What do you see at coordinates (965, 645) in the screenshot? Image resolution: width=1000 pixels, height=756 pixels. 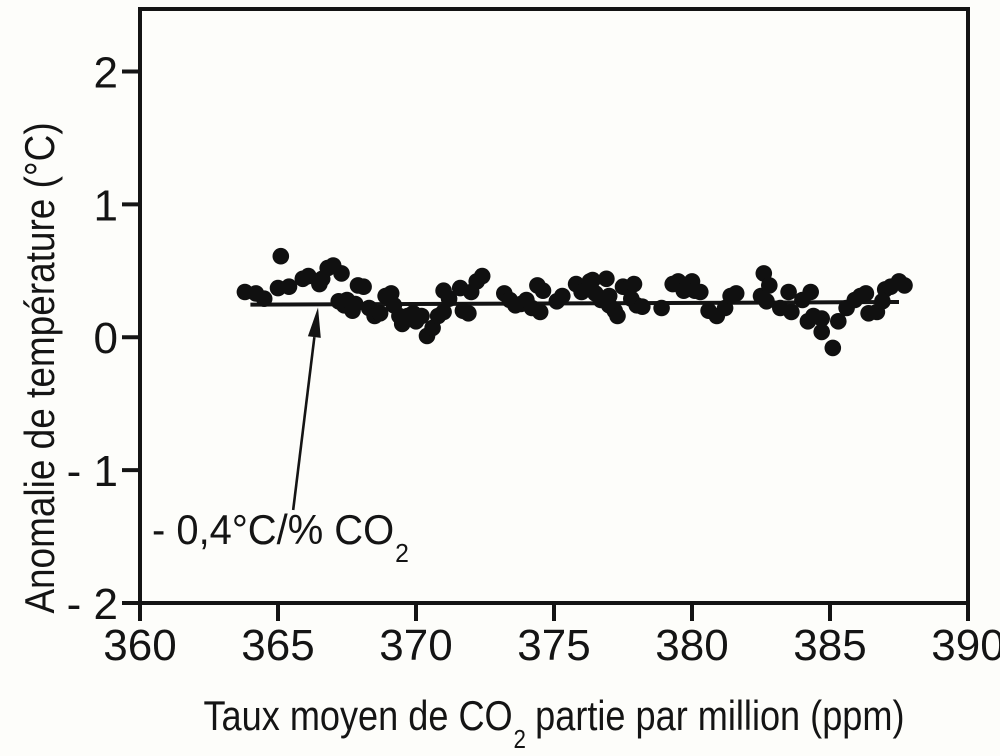 I see `x-tick-label: 390` at bounding box center [965, 645].